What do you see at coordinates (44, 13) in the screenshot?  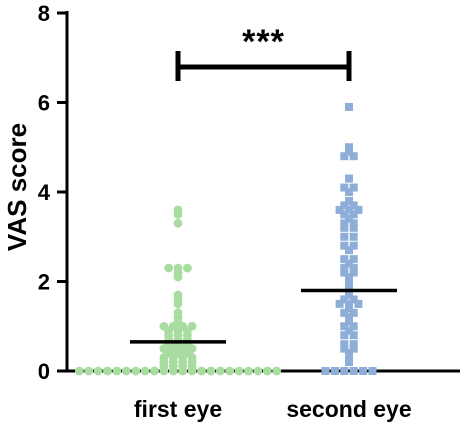 I see `y-tick-label: 8` at bounding box center [44, 13].